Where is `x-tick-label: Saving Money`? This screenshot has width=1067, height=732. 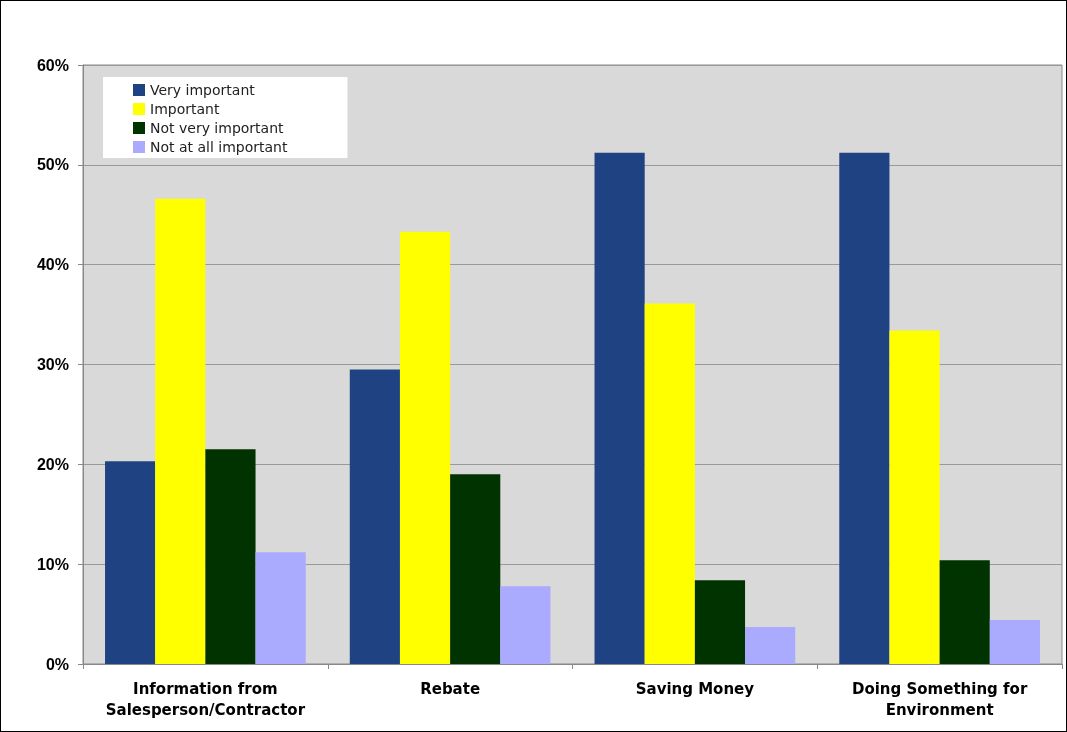 x-tick-label: Saving Money is located at coordinates (695, 688).